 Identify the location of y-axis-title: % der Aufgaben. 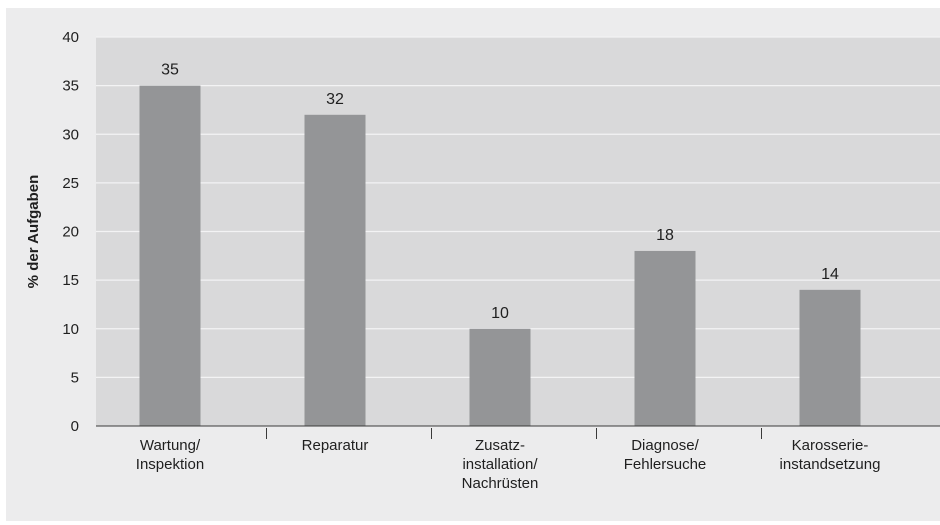
(33, 232).